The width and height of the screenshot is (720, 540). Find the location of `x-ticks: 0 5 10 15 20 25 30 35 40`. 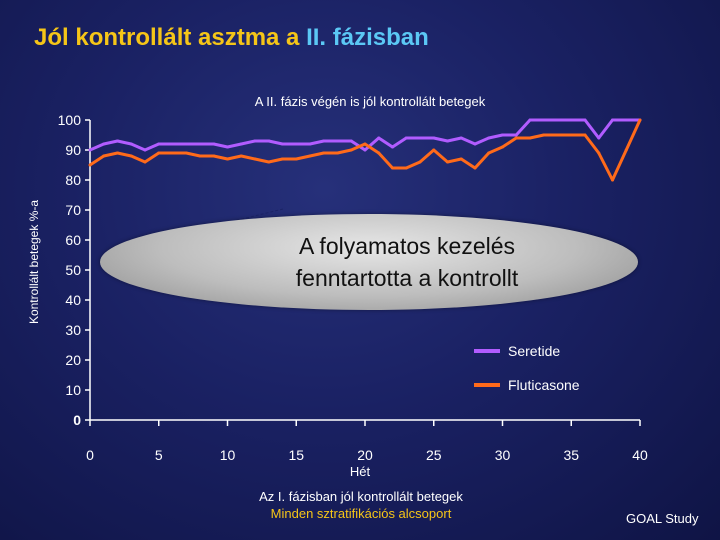

x-ticks: 0 5 10 15 20 25 30 35 40 is located at coordinates (367, 441).